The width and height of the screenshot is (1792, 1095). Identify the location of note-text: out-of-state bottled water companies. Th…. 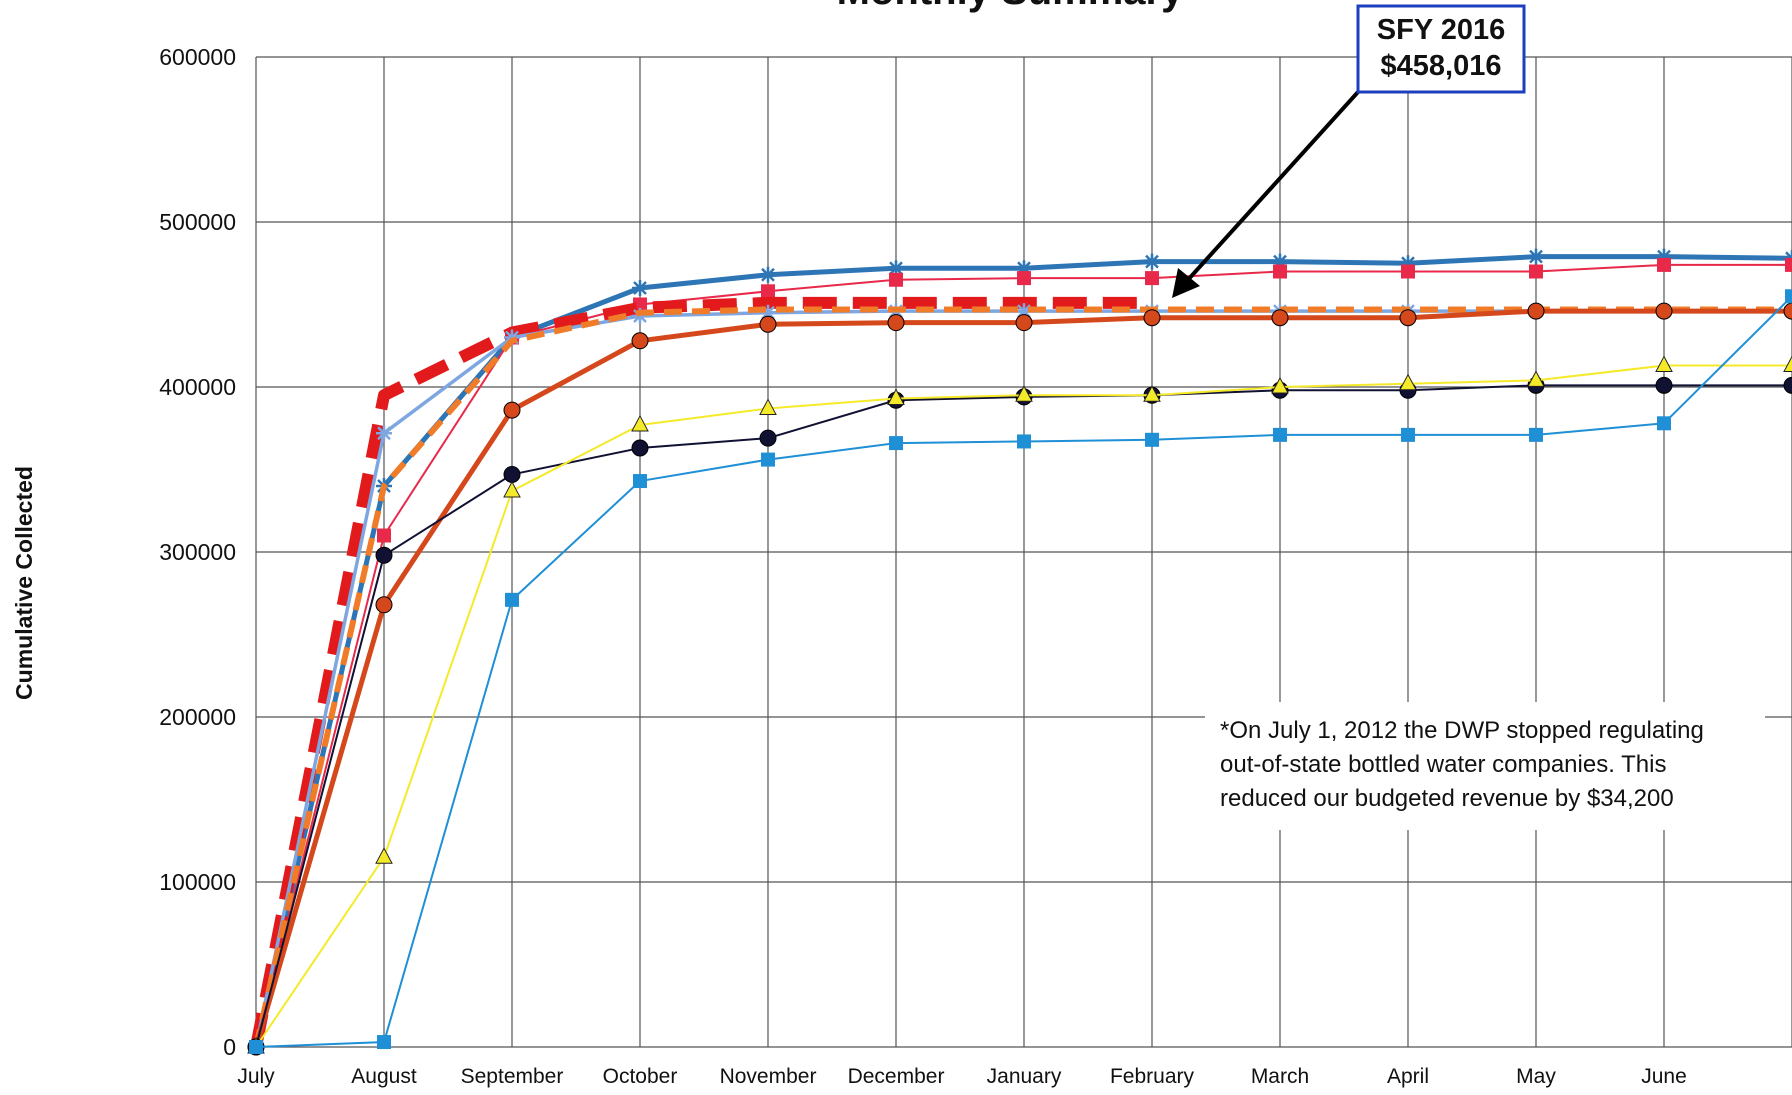
(1443, 764).